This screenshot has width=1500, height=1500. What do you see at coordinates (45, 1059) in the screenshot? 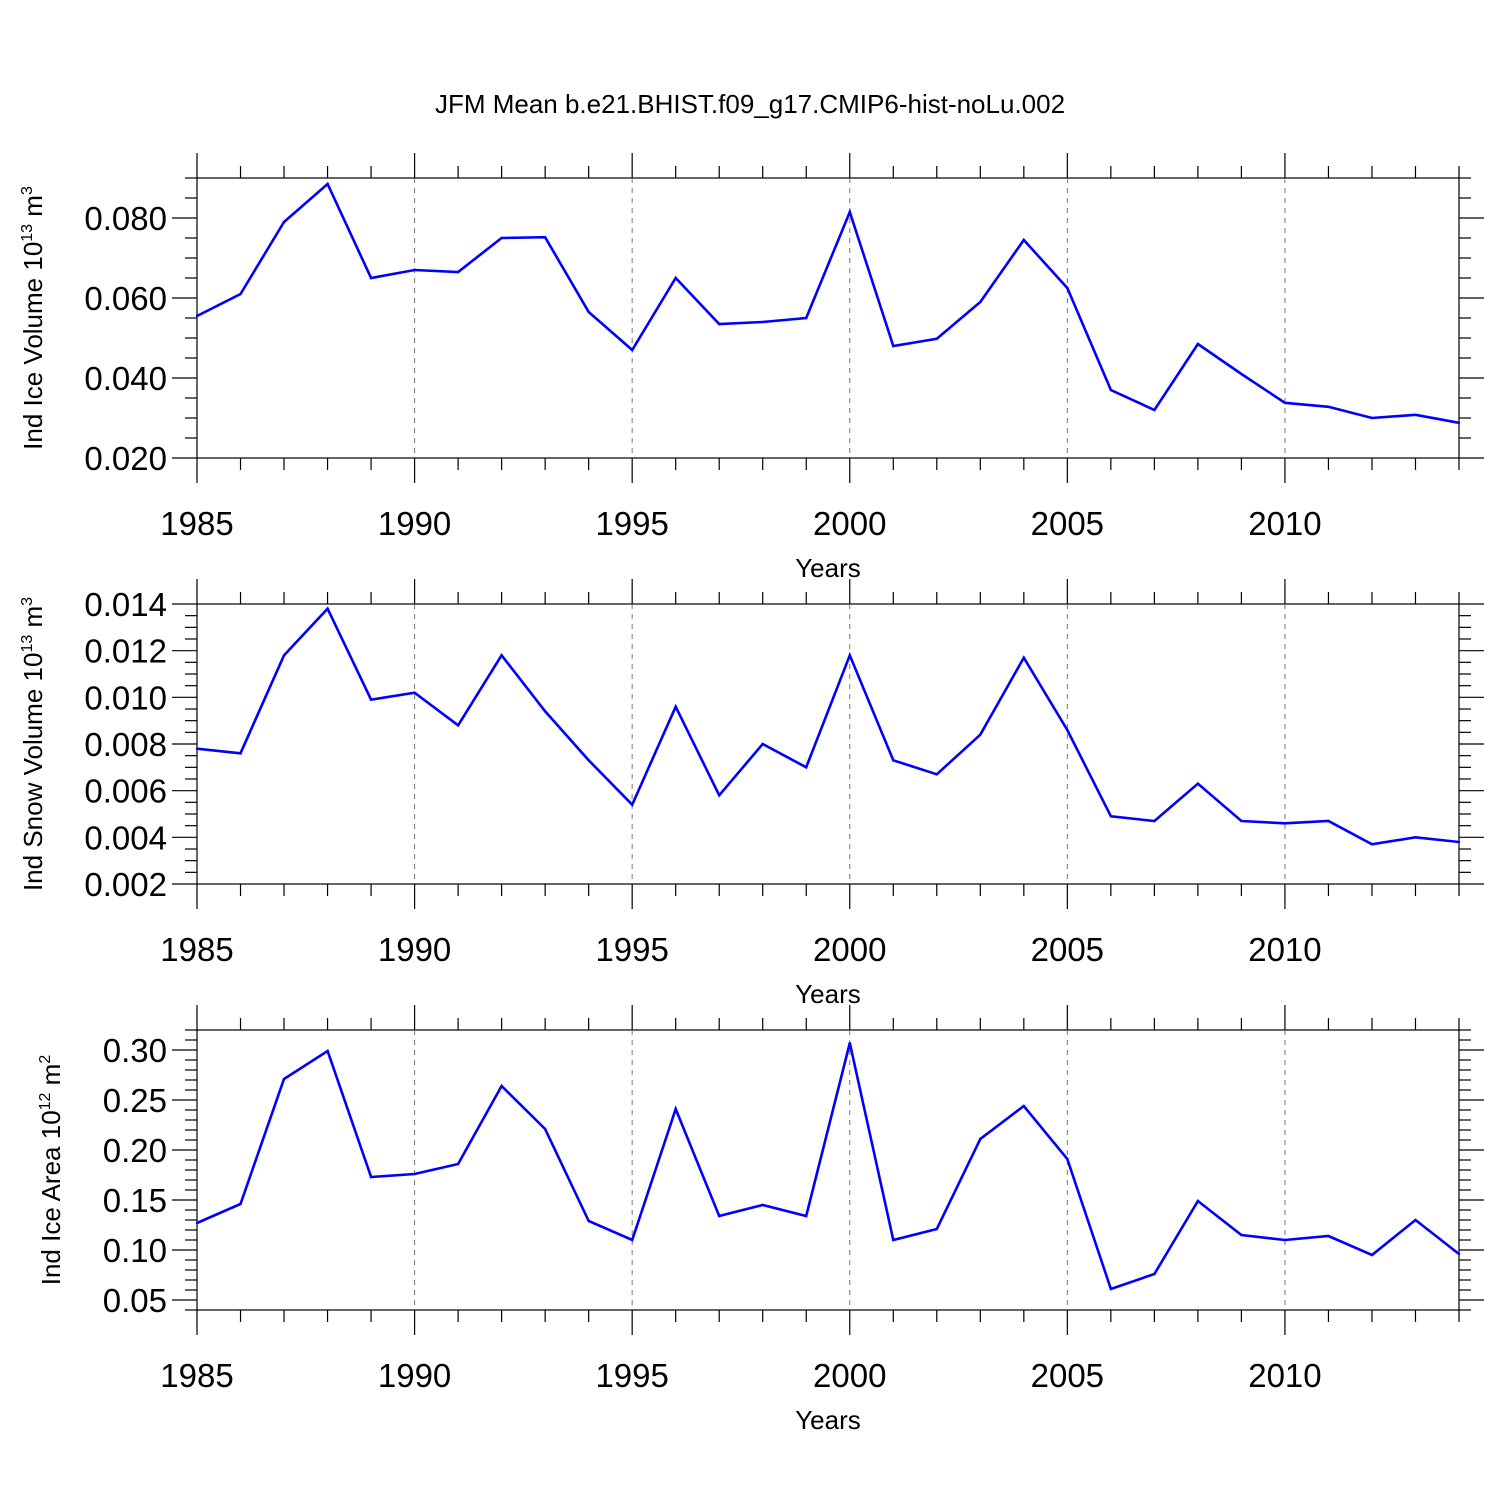
I see `y-axis-label-unit-exponent: 2` at bounding box center [45, 1059].